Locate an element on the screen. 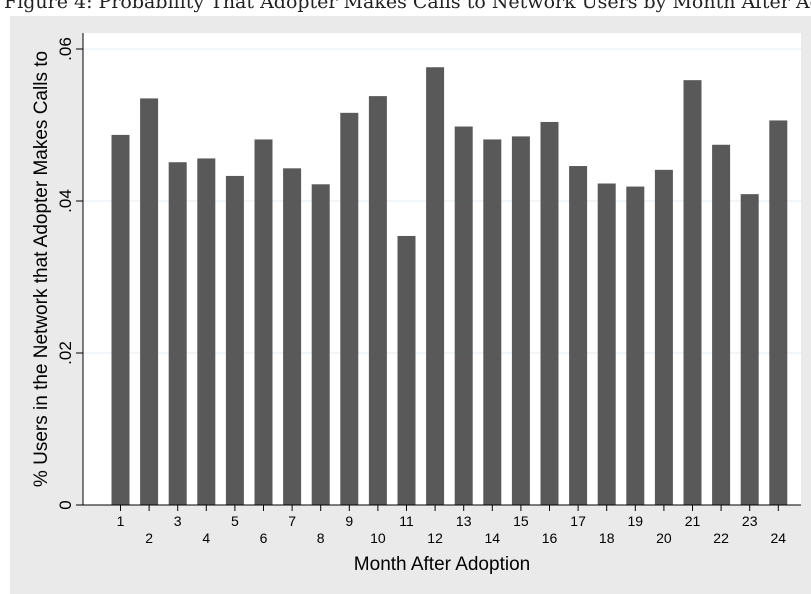  x-tick-label: 18 is located at coordinates (607, 538).